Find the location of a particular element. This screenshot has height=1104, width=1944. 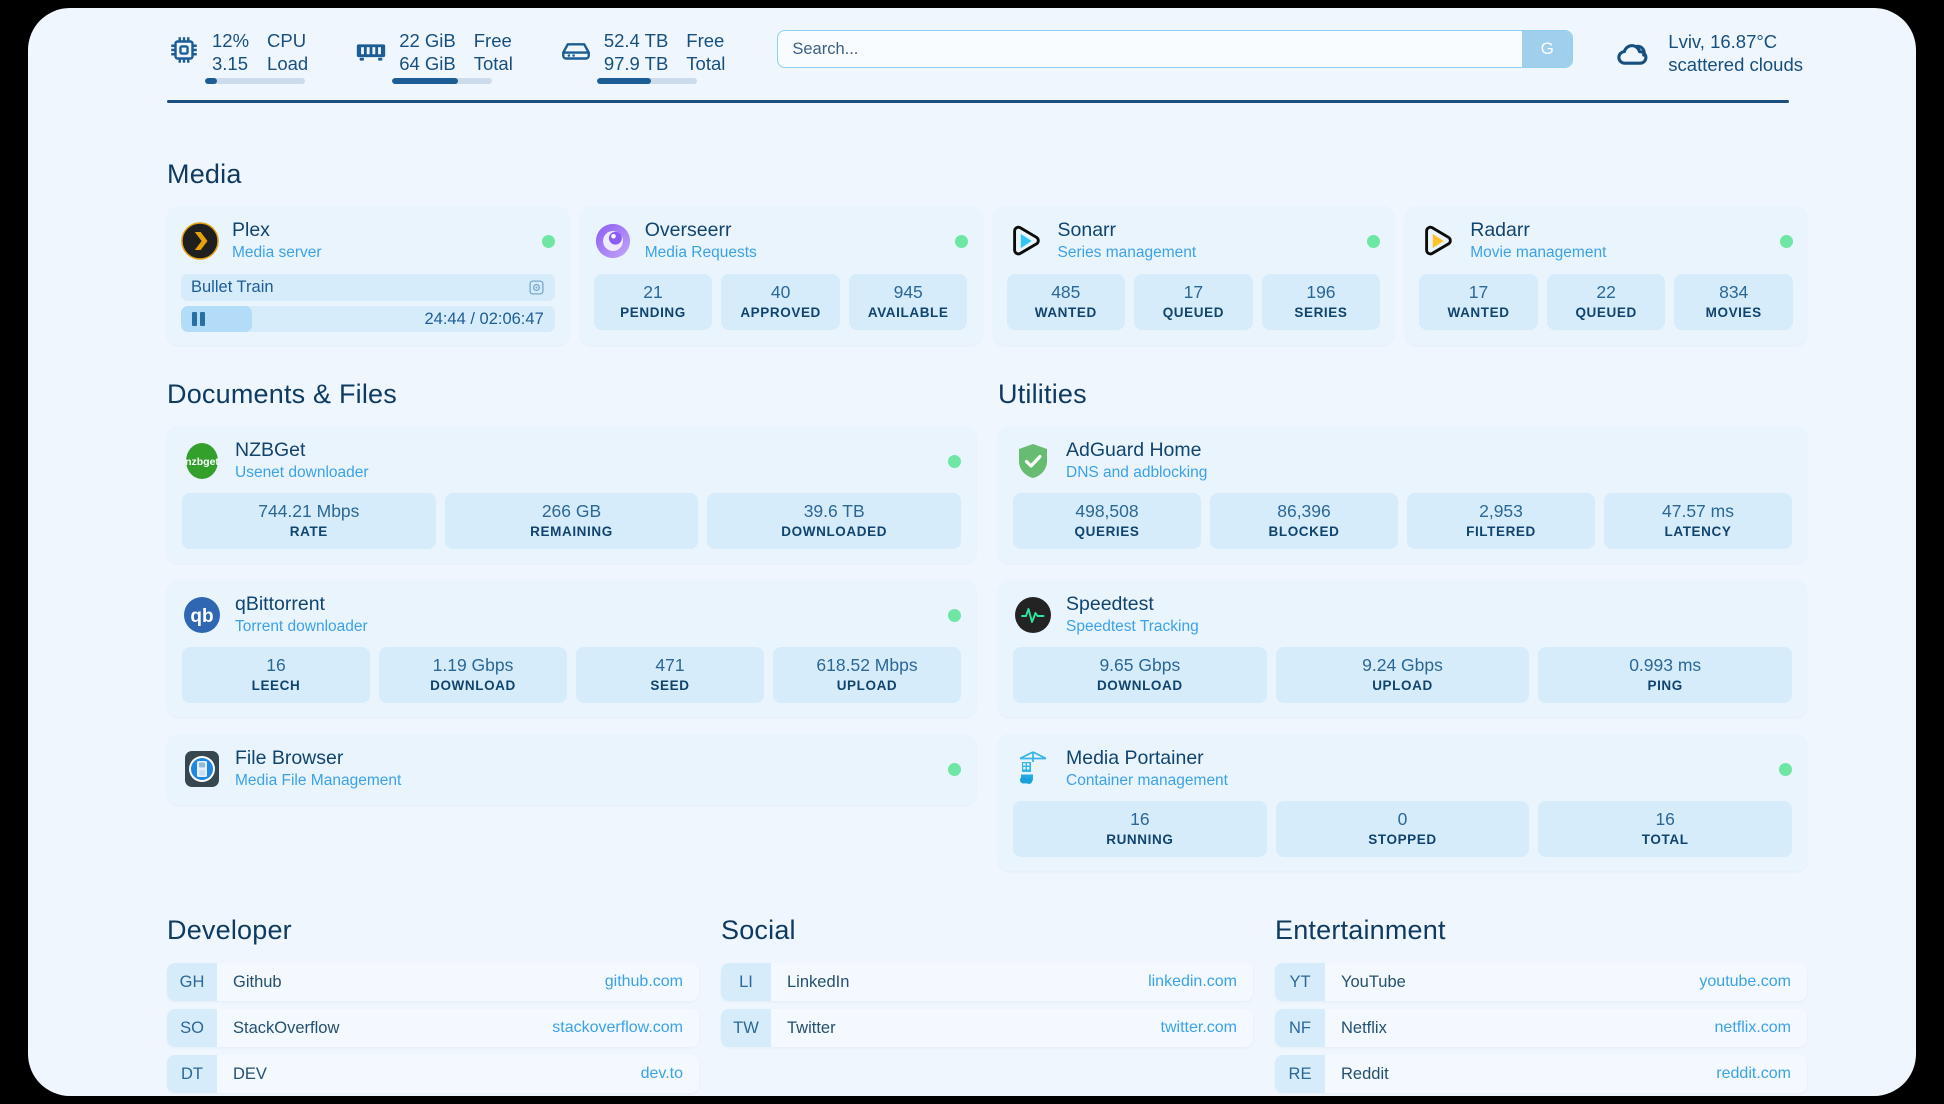

stat-value: 39.6 TB is located at coordinates (834, 511).